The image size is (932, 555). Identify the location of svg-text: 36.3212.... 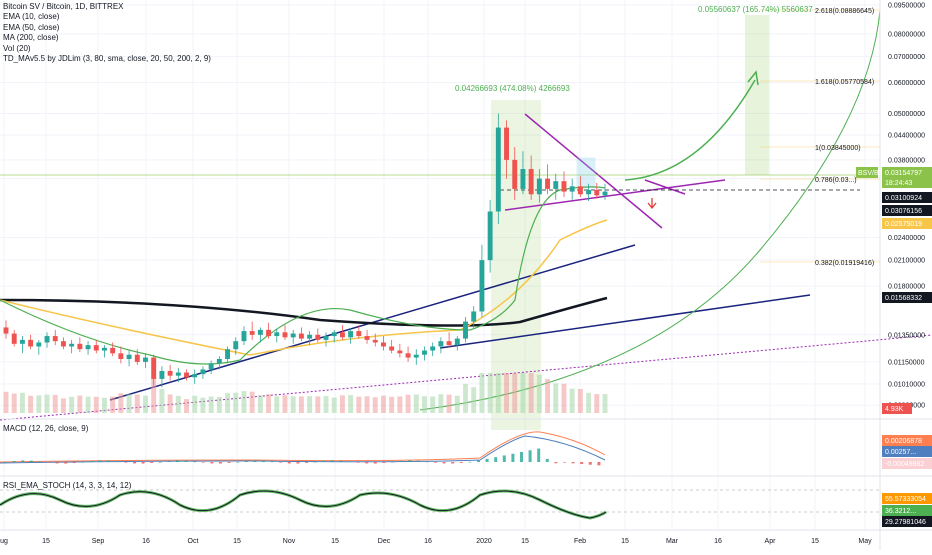
(900, 511).